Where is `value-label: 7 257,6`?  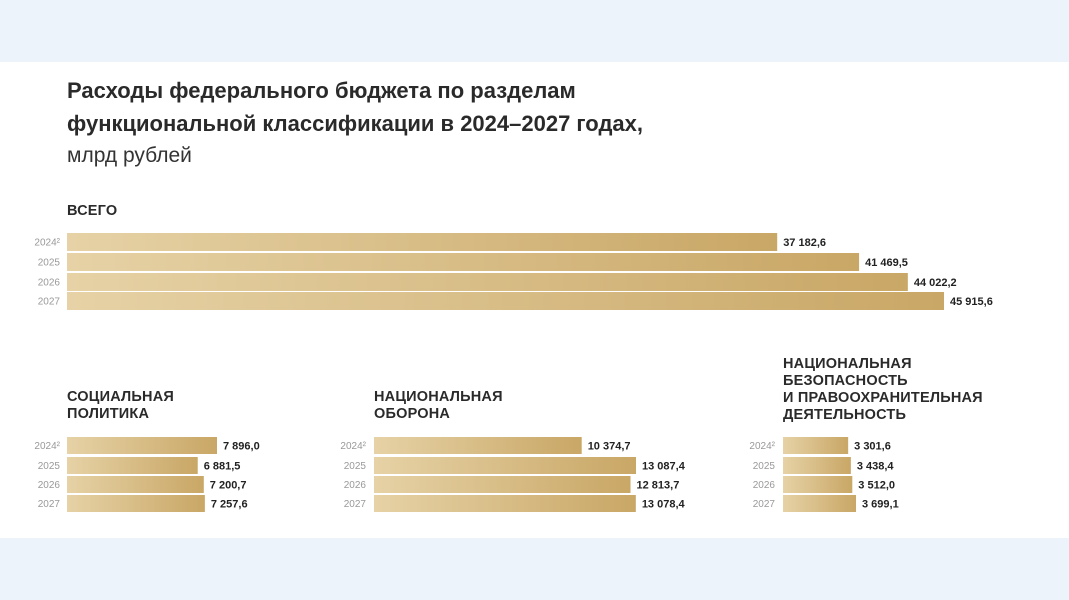
value-label: 7 257,6 is located at coordinates (229, 505).